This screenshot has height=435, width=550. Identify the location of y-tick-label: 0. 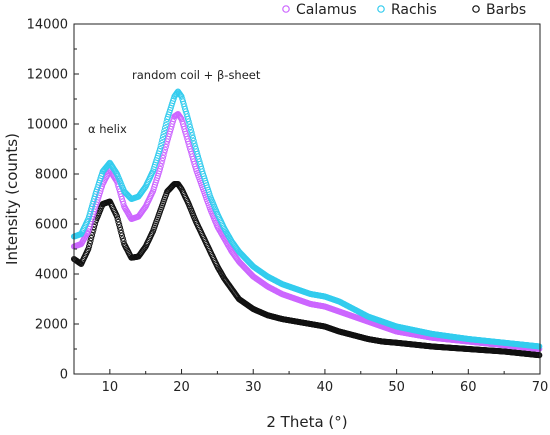
(64, 375).